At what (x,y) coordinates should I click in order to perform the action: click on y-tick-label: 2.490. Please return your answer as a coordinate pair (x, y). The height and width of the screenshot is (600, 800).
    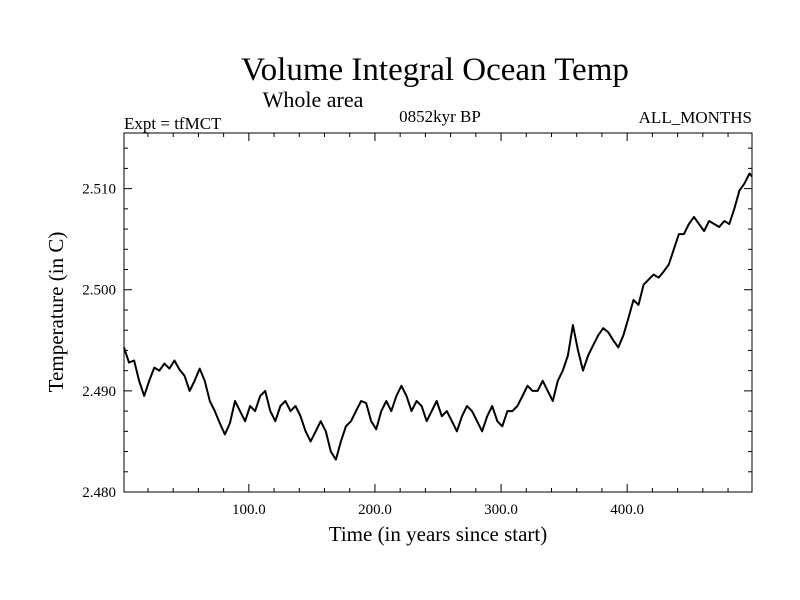
    Looking at the image, I should click on (99, 392).